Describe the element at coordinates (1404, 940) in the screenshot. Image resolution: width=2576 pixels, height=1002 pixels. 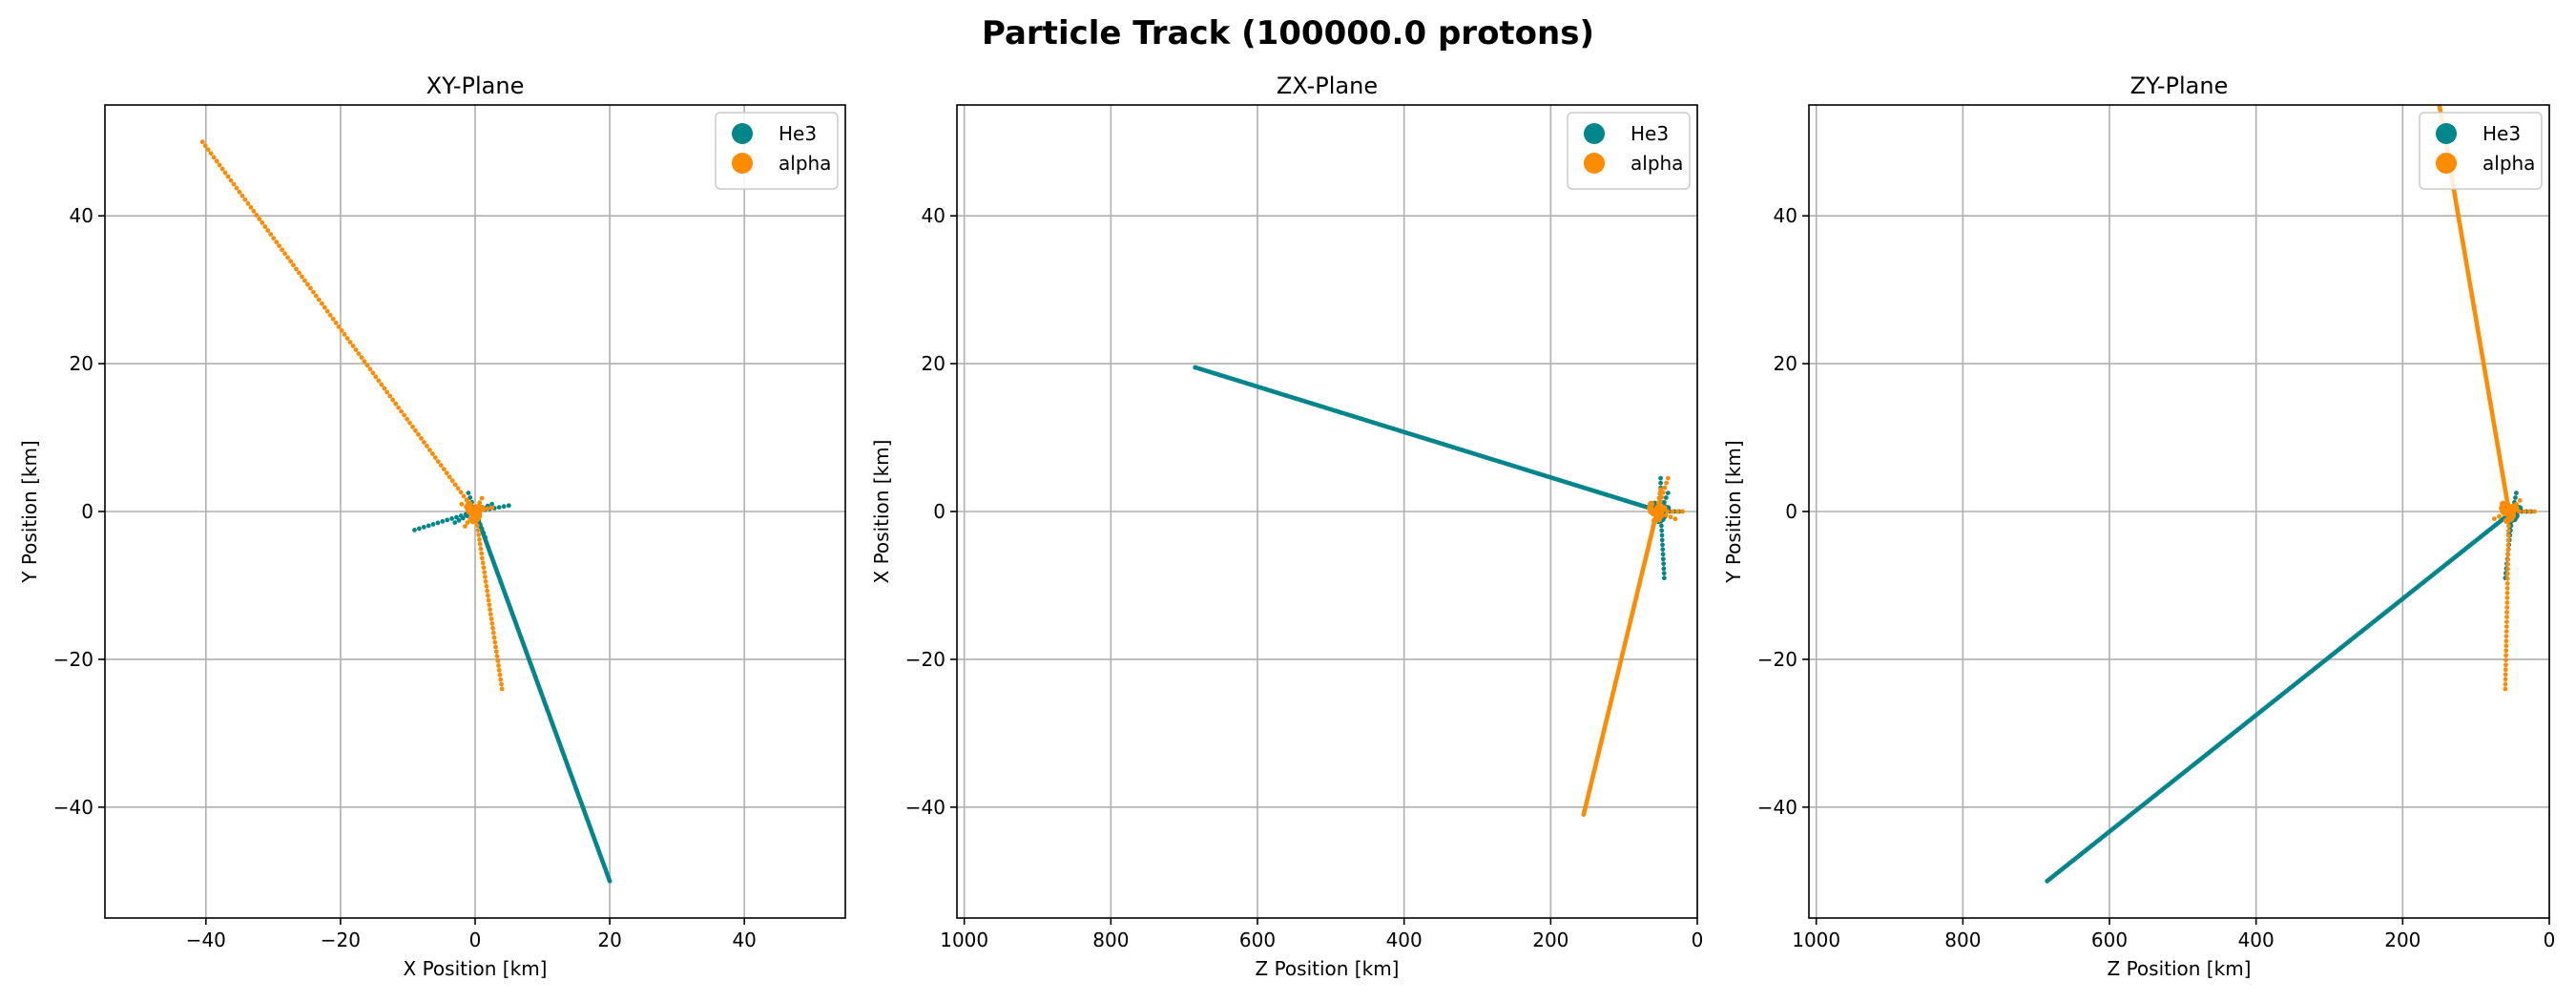
I see `x-tick-label: 400` at that location.